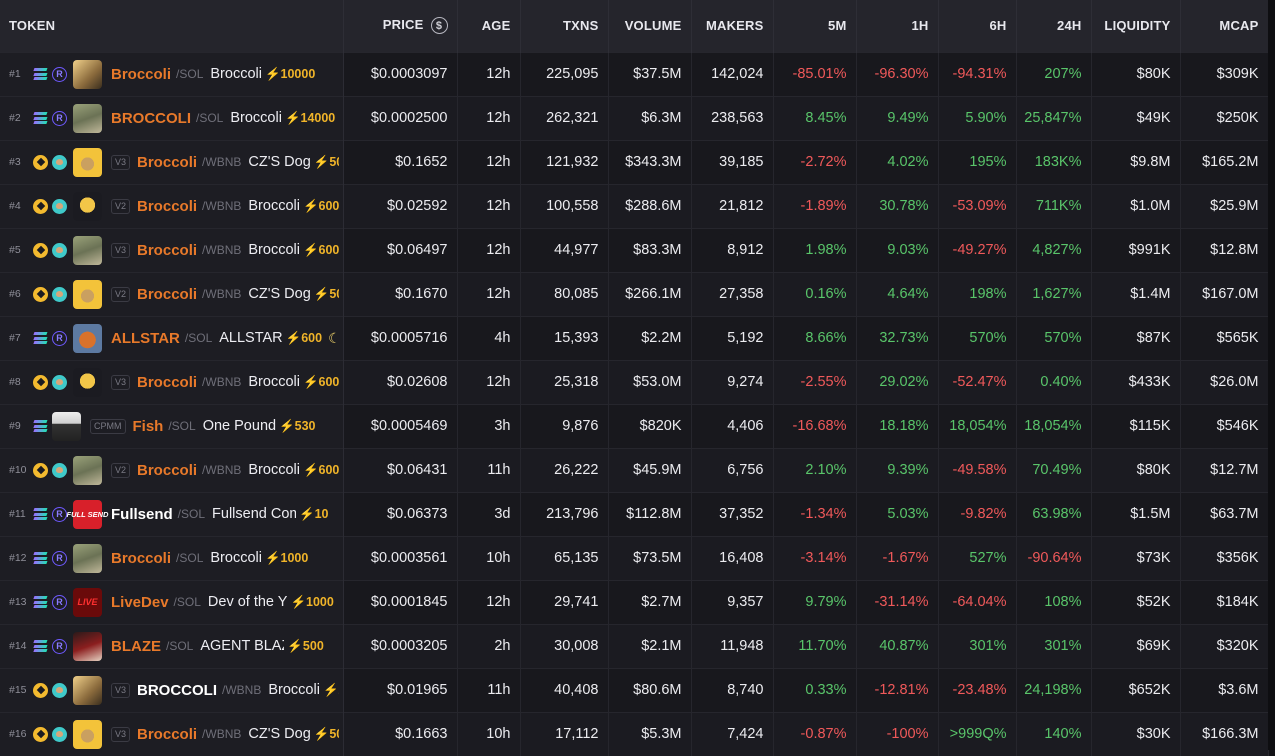 The image size is (1275, 756). I want to click on liquidity-cell: $49K, so click(1136, 118).